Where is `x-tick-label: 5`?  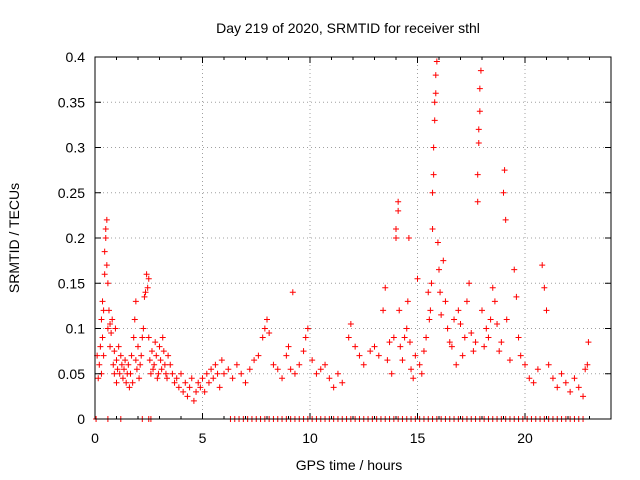
x-tick-label: 5 is located at coordinates (203, 438).